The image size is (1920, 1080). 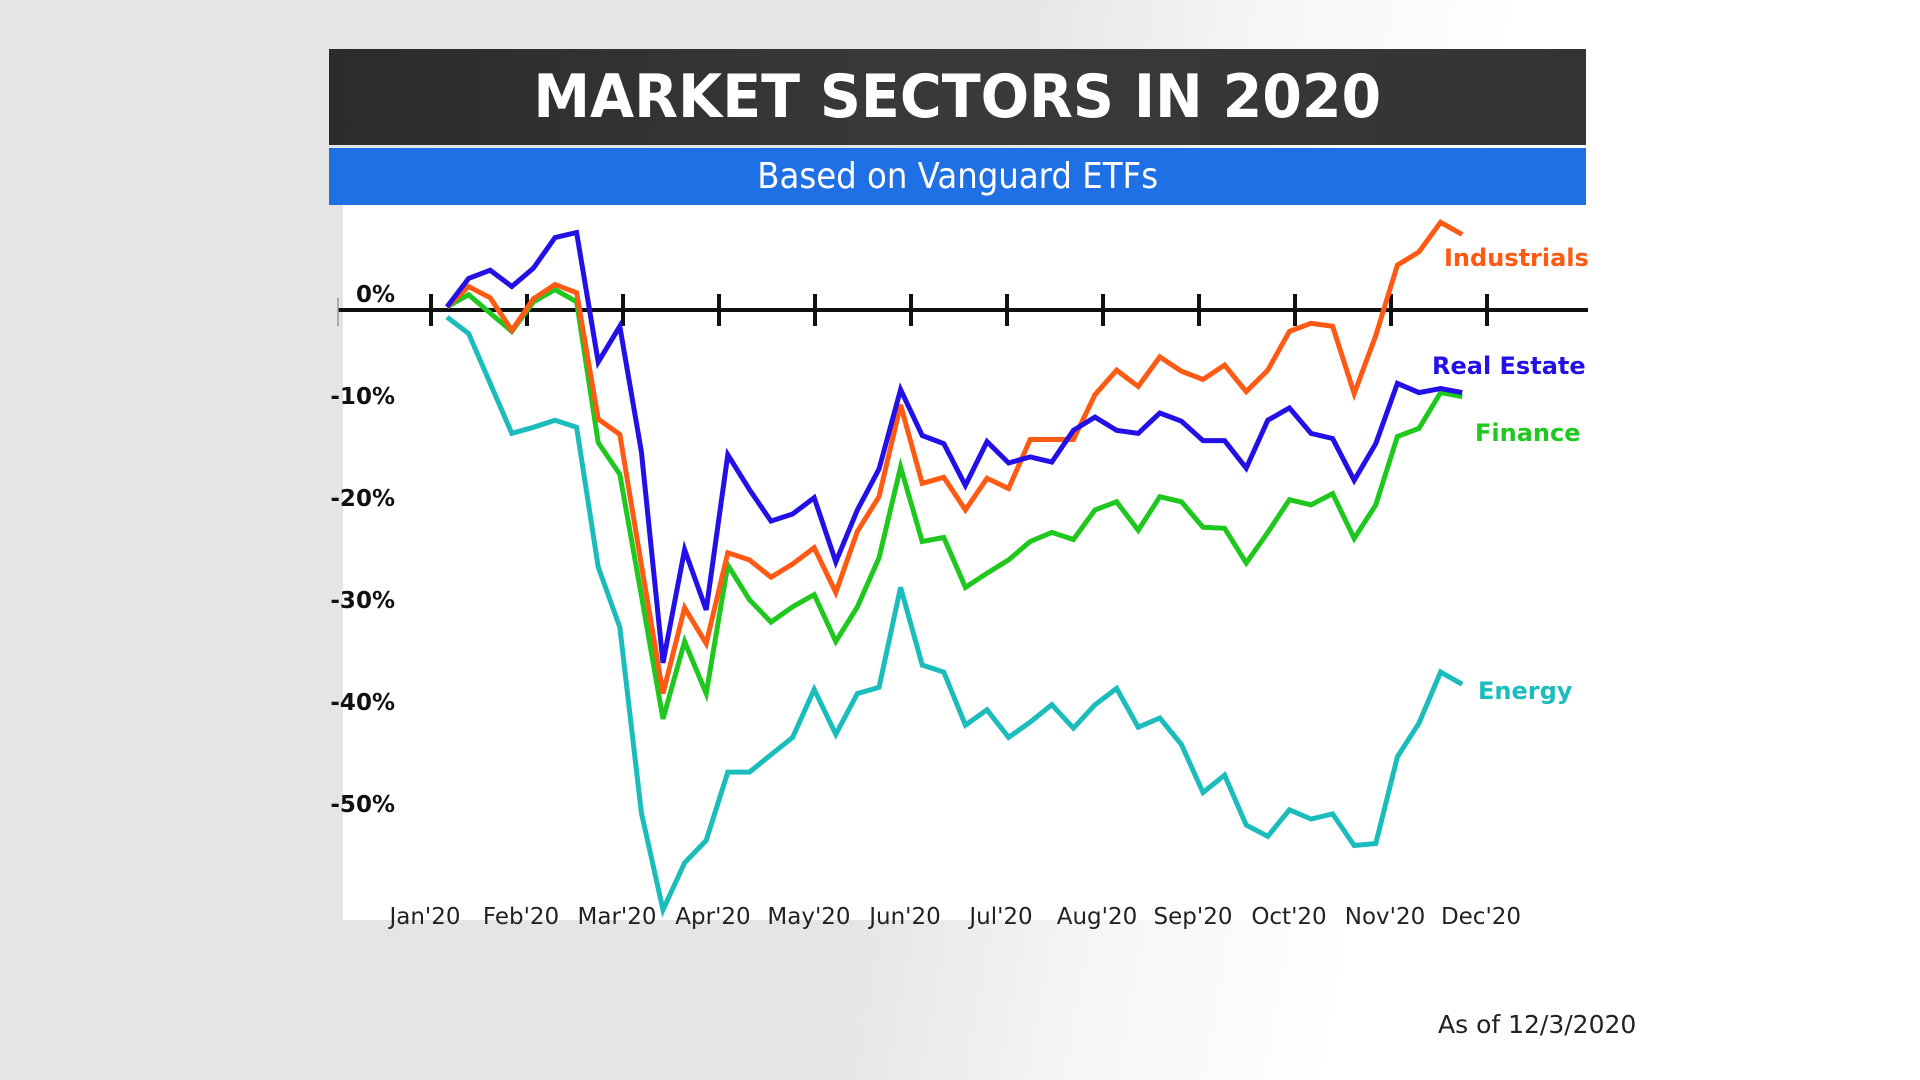 What do you see at coordinates (362, 601) in the screenshot?
I see `y-tick-label: -30%` at bounding box center [362, 601].